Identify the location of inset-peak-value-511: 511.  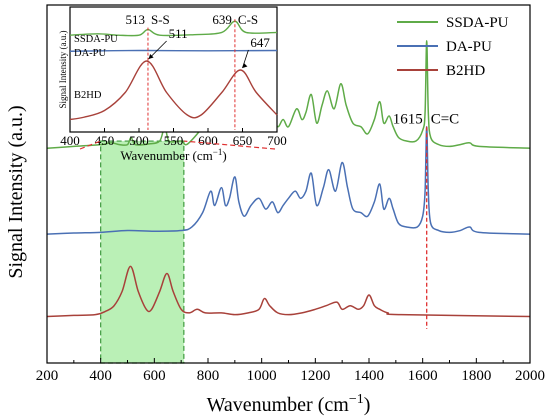
(178, 33).